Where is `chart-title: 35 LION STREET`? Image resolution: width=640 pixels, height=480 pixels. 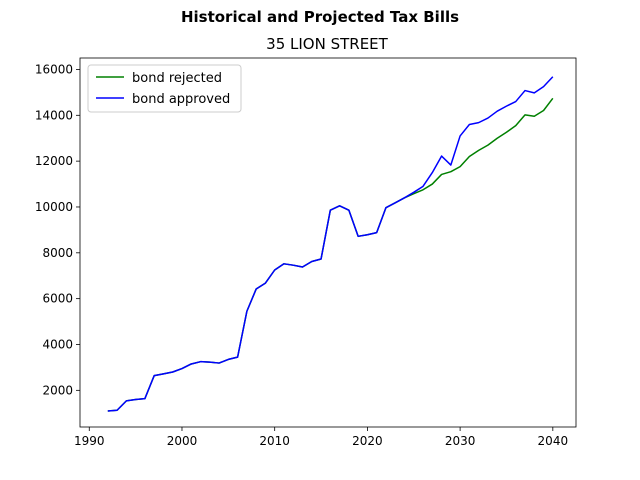 chart-title: 35 LION STREET is located at coordinates (327, 44).